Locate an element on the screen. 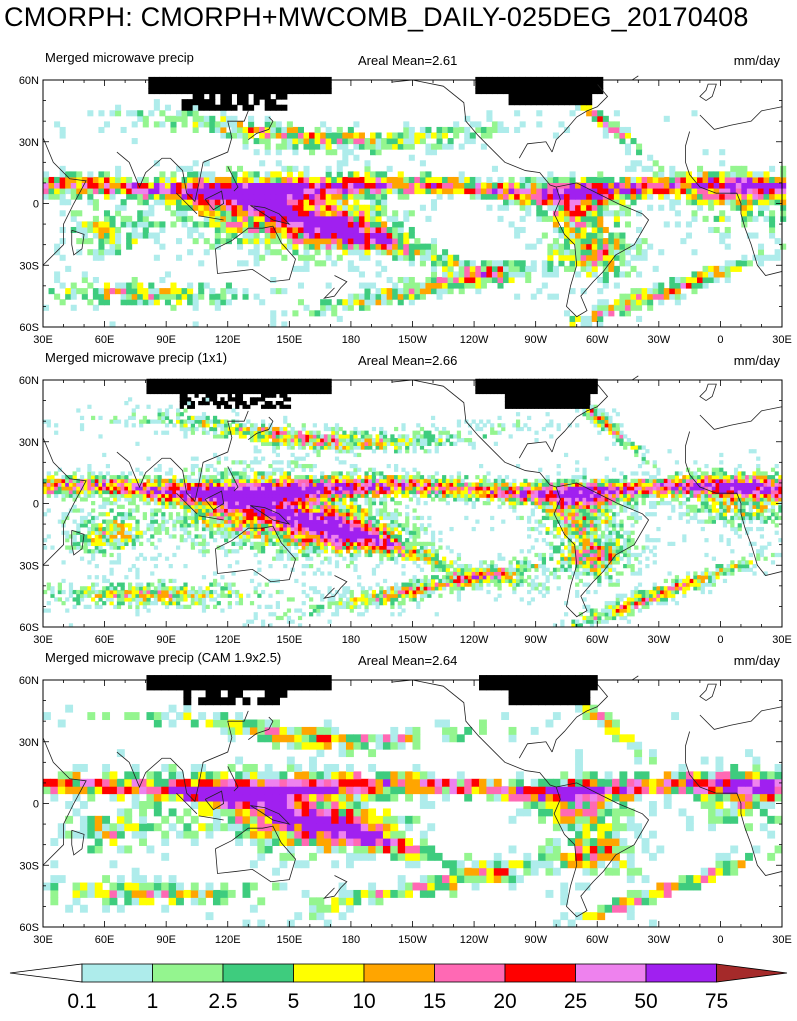 The image size is (797, 1021). colorbar: 0.1 1 2.5 5 10 15 20 25 50 75 is located at coordinates (398, 988).